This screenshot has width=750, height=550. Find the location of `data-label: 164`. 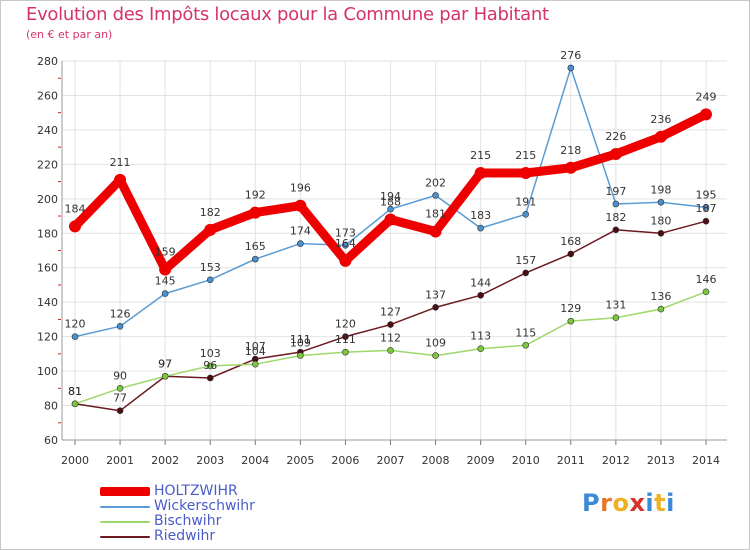

data-label: 164 is located at coordinates (345, 243).